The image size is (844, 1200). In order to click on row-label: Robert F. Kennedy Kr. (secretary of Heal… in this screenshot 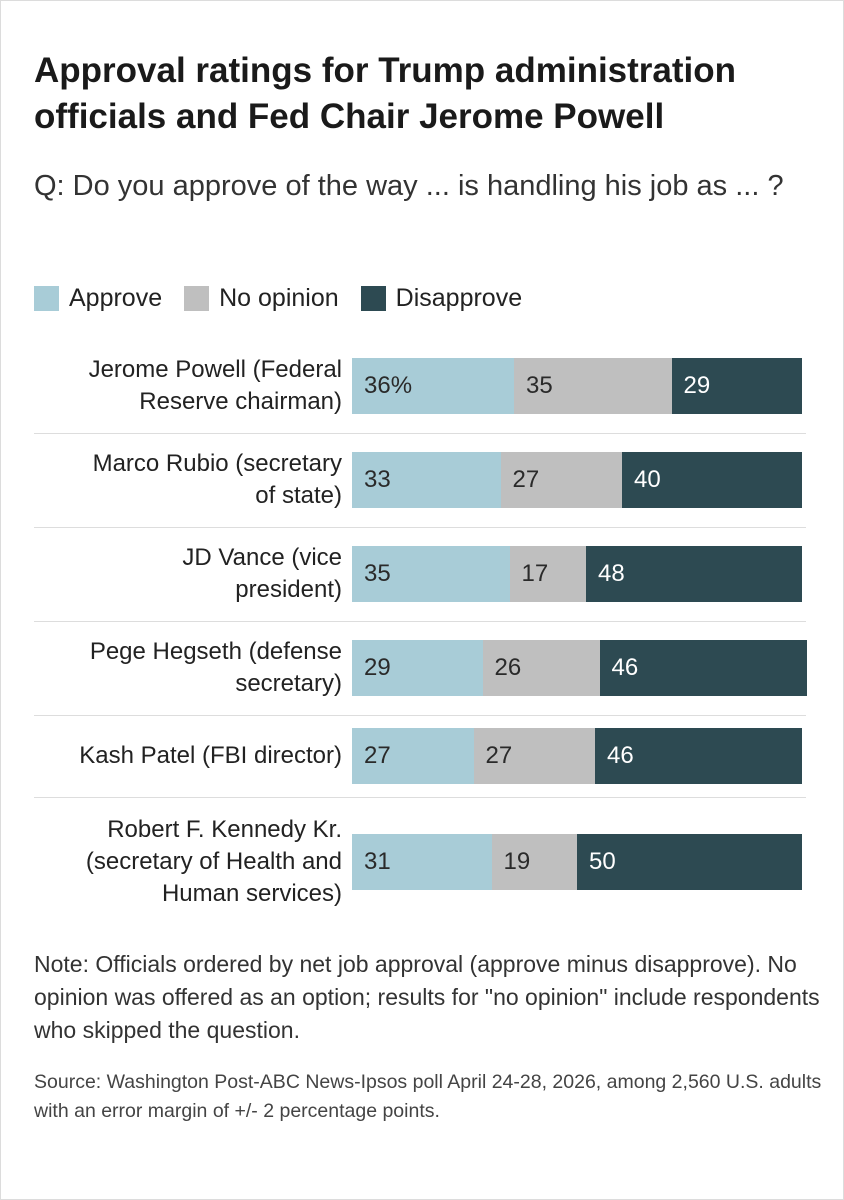, I will do `click(213, 861)`.